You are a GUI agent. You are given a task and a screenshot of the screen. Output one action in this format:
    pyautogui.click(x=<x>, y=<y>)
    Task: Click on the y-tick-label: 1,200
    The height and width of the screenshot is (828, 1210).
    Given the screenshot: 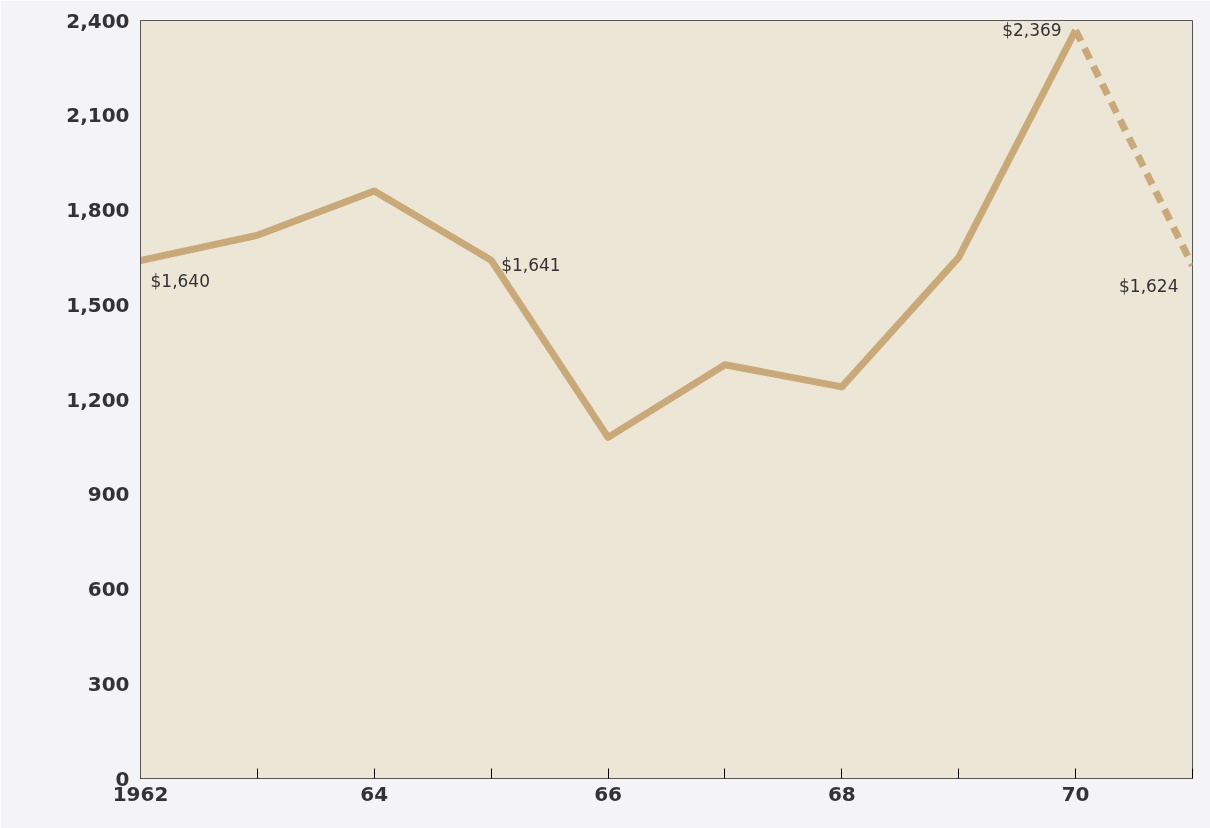 What is the action you would take?
    pyautogui.click(x=98, y=399)
    